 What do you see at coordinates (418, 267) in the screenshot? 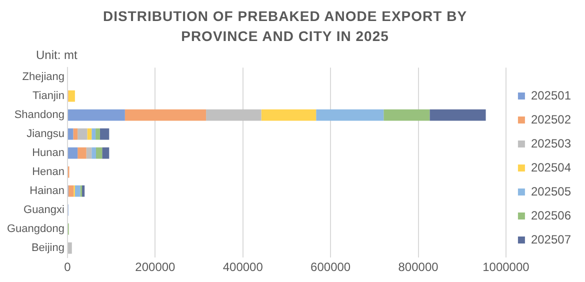
I see `x-tick-label: 800000` at bounding box center [418, 267].